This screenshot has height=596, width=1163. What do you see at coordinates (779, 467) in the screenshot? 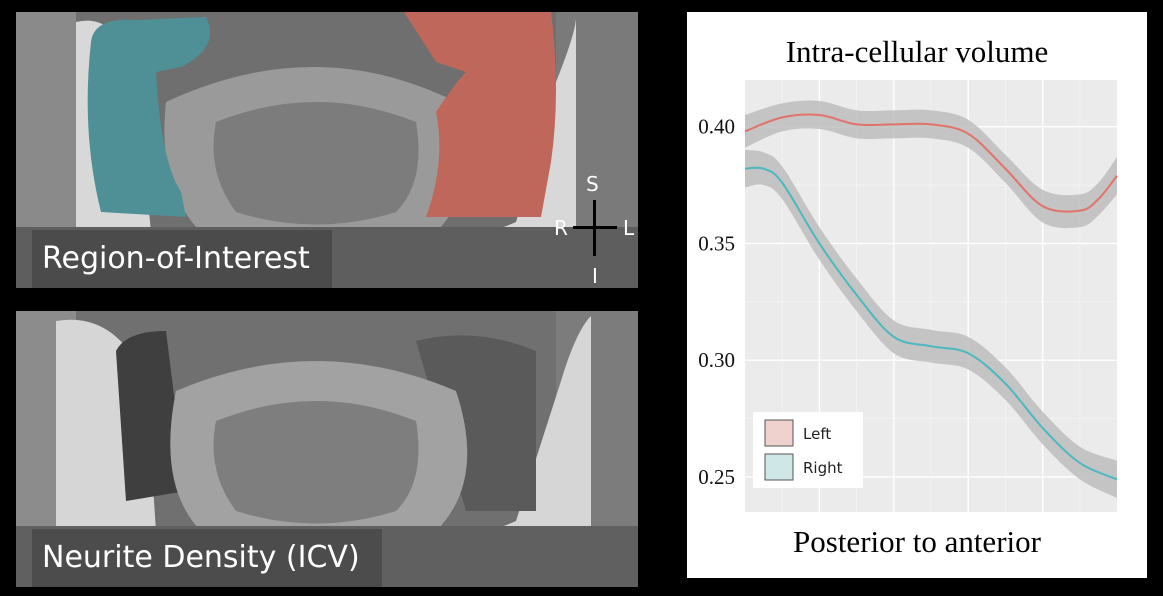
I see `legend-swatch-right` at bounding box center [779, 467].